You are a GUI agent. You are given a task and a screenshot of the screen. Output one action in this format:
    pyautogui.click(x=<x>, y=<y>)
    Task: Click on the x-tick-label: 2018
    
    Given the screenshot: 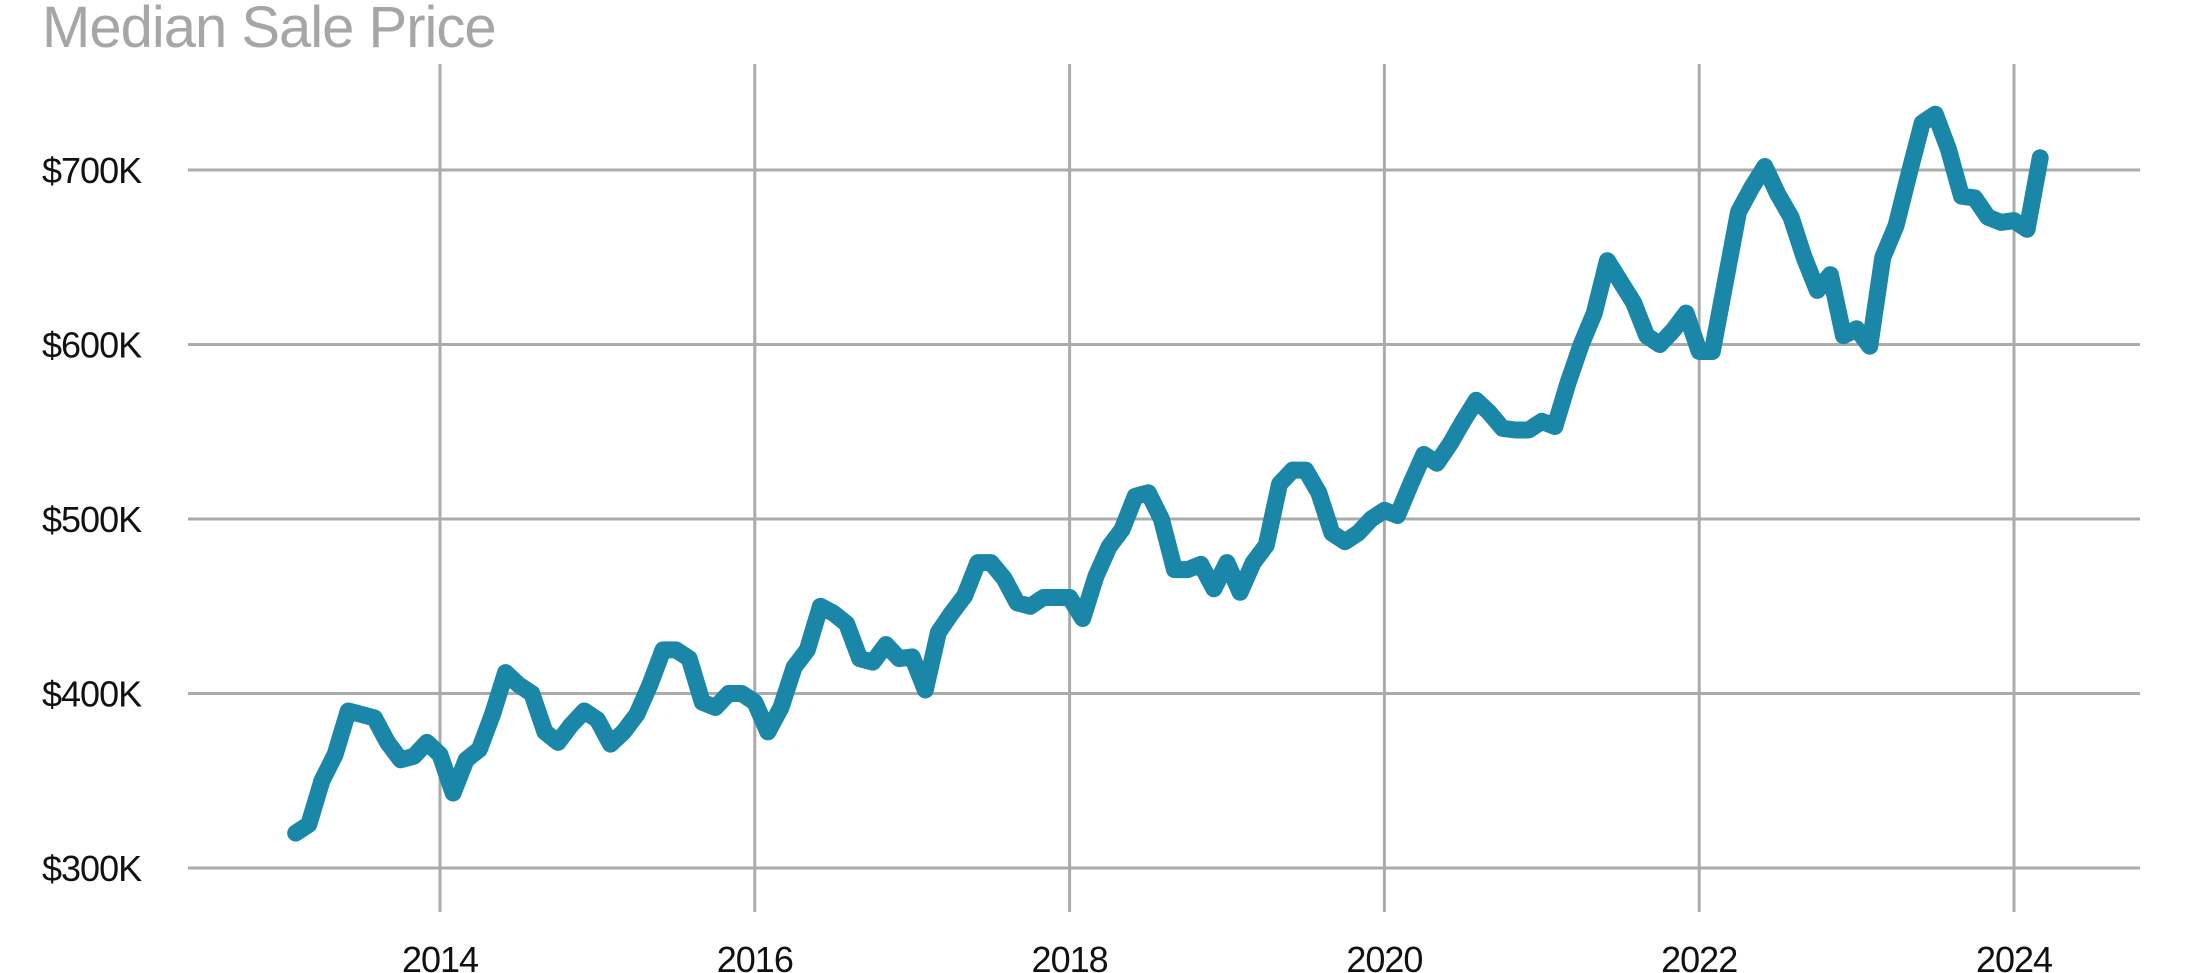 What is the action you would take?
    pyautogui.click(x=1070, y=956)
    